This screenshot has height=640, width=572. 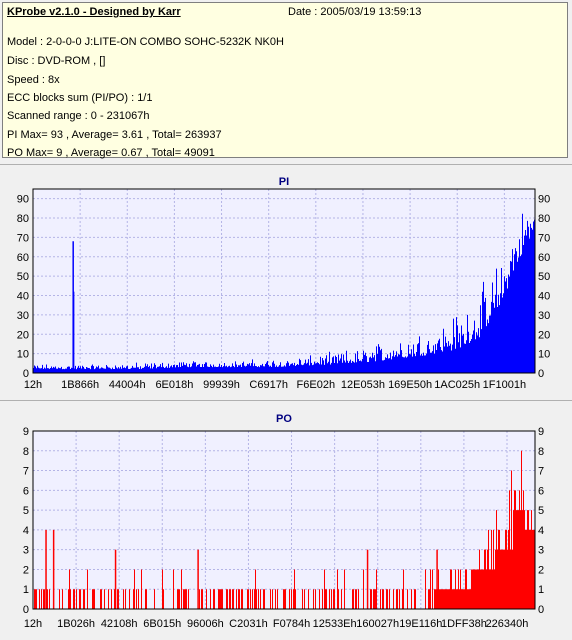 I want to click on pi-ytick-left: 20, so click(x=23, y=335).